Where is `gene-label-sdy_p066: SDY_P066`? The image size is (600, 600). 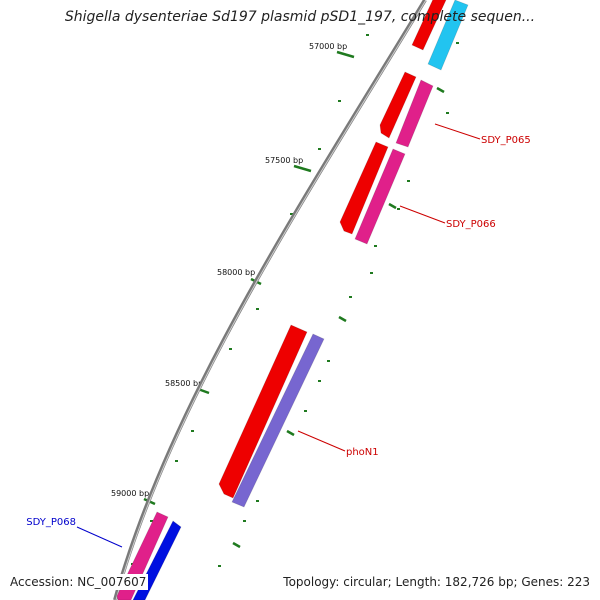 gene-label-sdy_p066: SDY_P066 is located at coordinates (471, 224).